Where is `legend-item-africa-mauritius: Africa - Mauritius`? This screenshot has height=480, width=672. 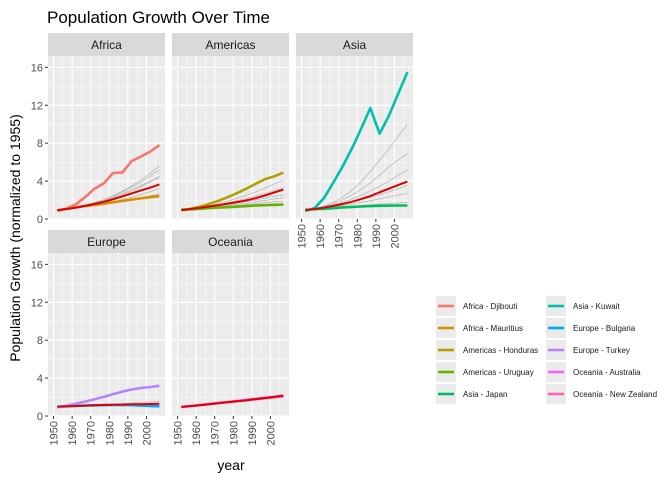
legend-item-africa-mauritius: Africa - Mauritius is located at coordinates (479, 328).